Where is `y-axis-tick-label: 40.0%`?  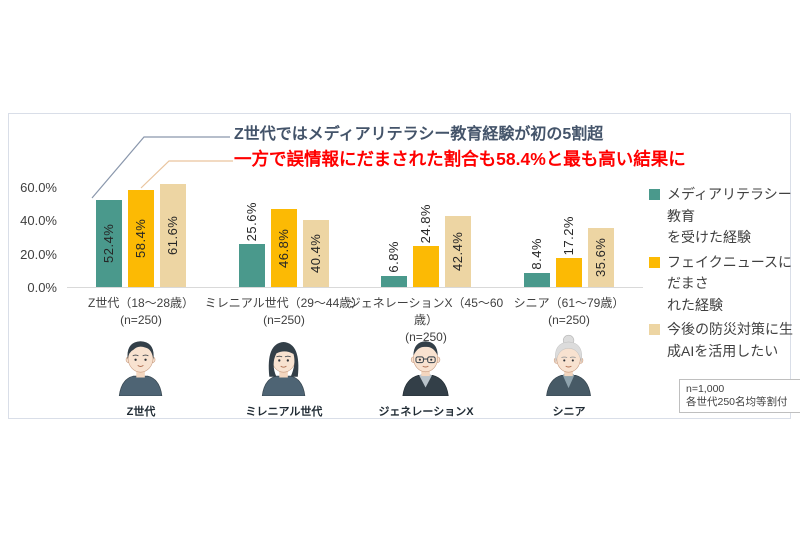 y-axis-tick-label: 40.0% is located at coordinates (38, 221).